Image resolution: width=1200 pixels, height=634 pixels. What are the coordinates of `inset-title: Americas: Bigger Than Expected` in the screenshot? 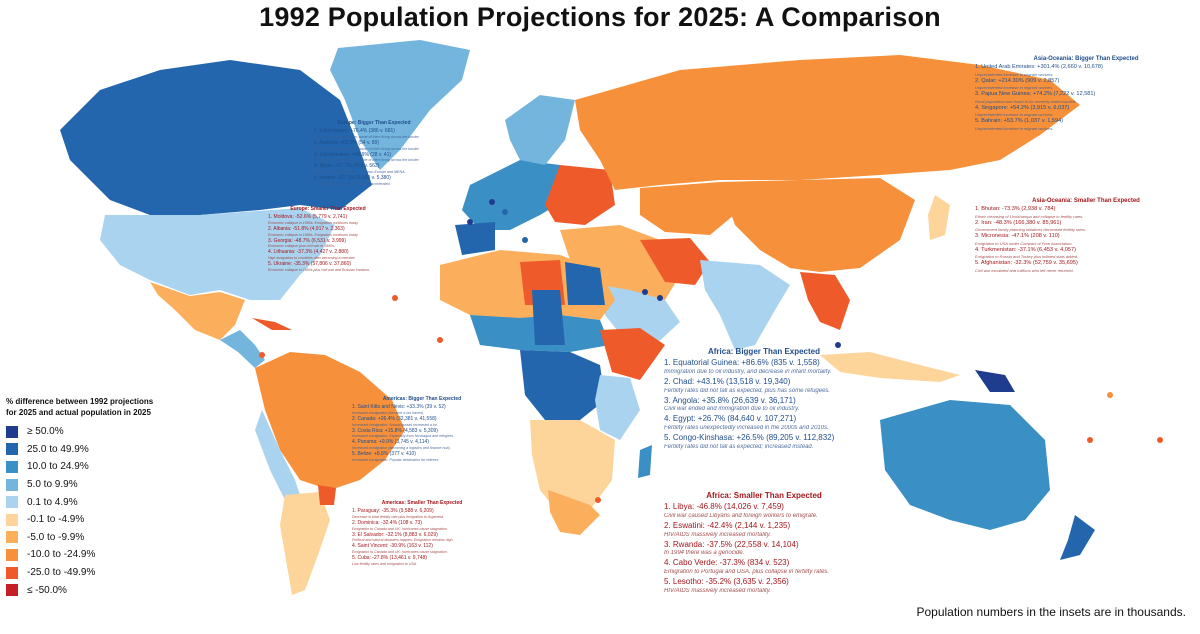 It's located at (422, 399).